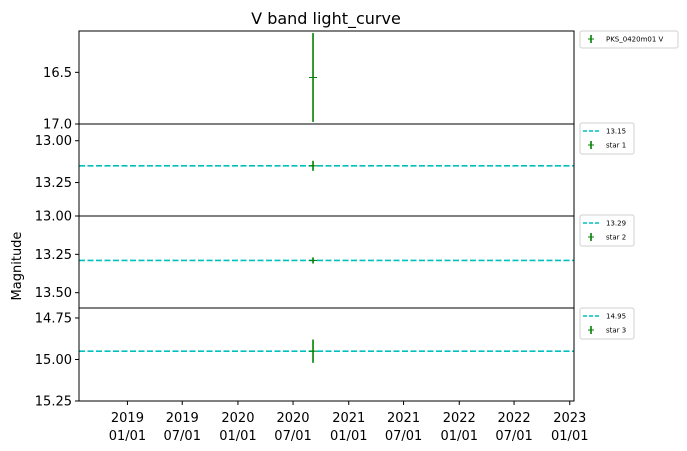 Image resolution: width=687 pixels, height=451 pixels. What do you see at coordinates (17, 266) in the screenshot?
I see `y-axis-label: Magnitude` at bounding box center [17, 266].